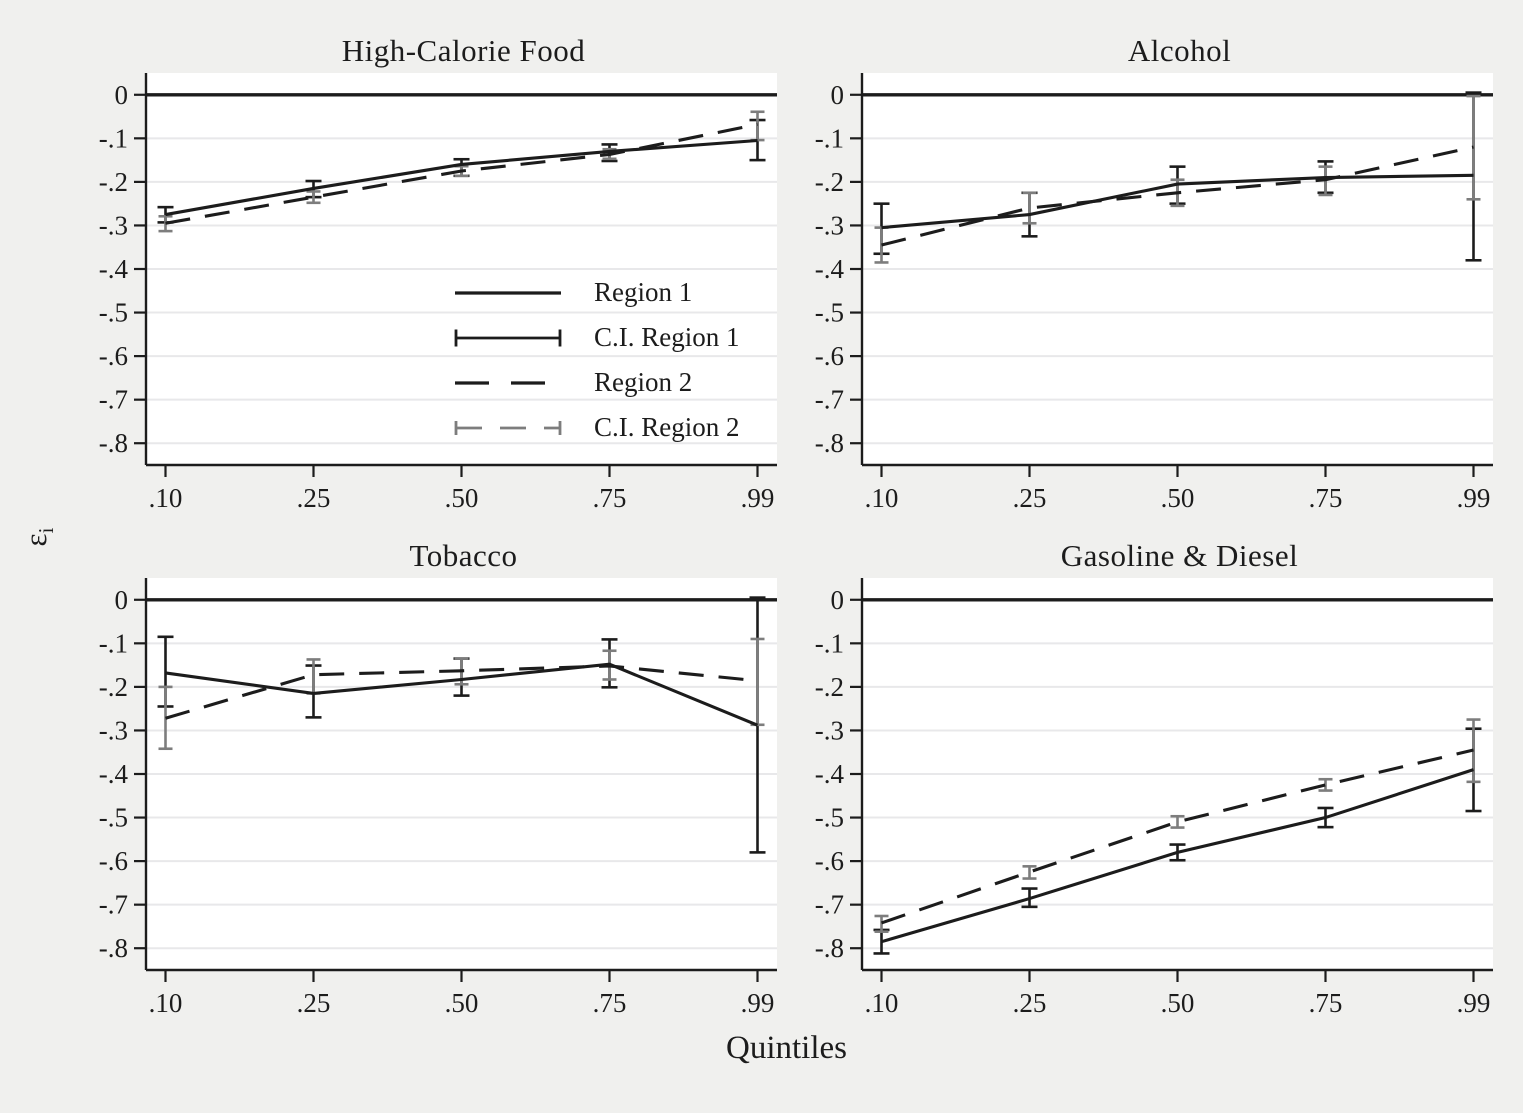  Describe the element at coordinates (786, 1048) in the screenshot. I see `x-axis-title: Quintiles` at that location.